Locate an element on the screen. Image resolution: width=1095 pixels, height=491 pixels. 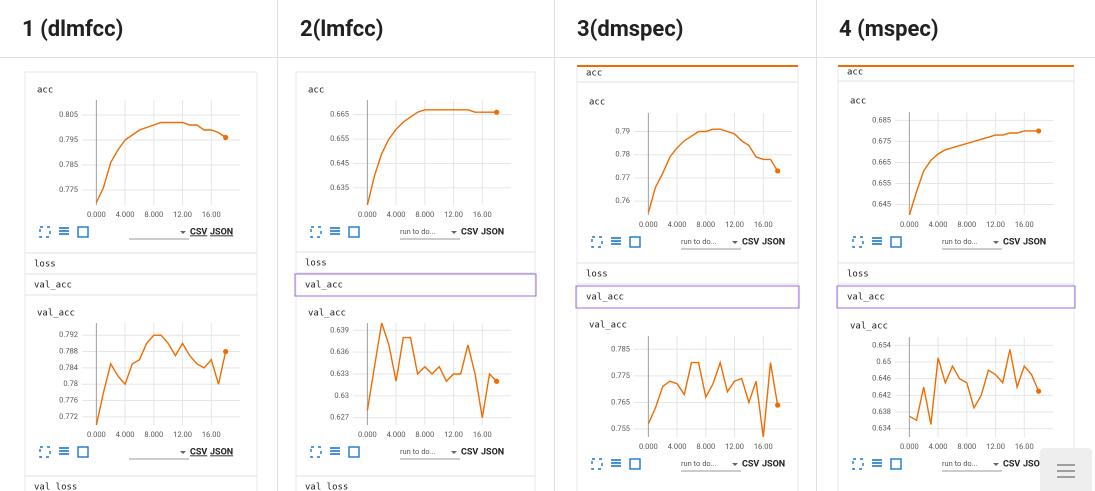
y-tick-label: 0.655 is located at coordinates (881, 182).